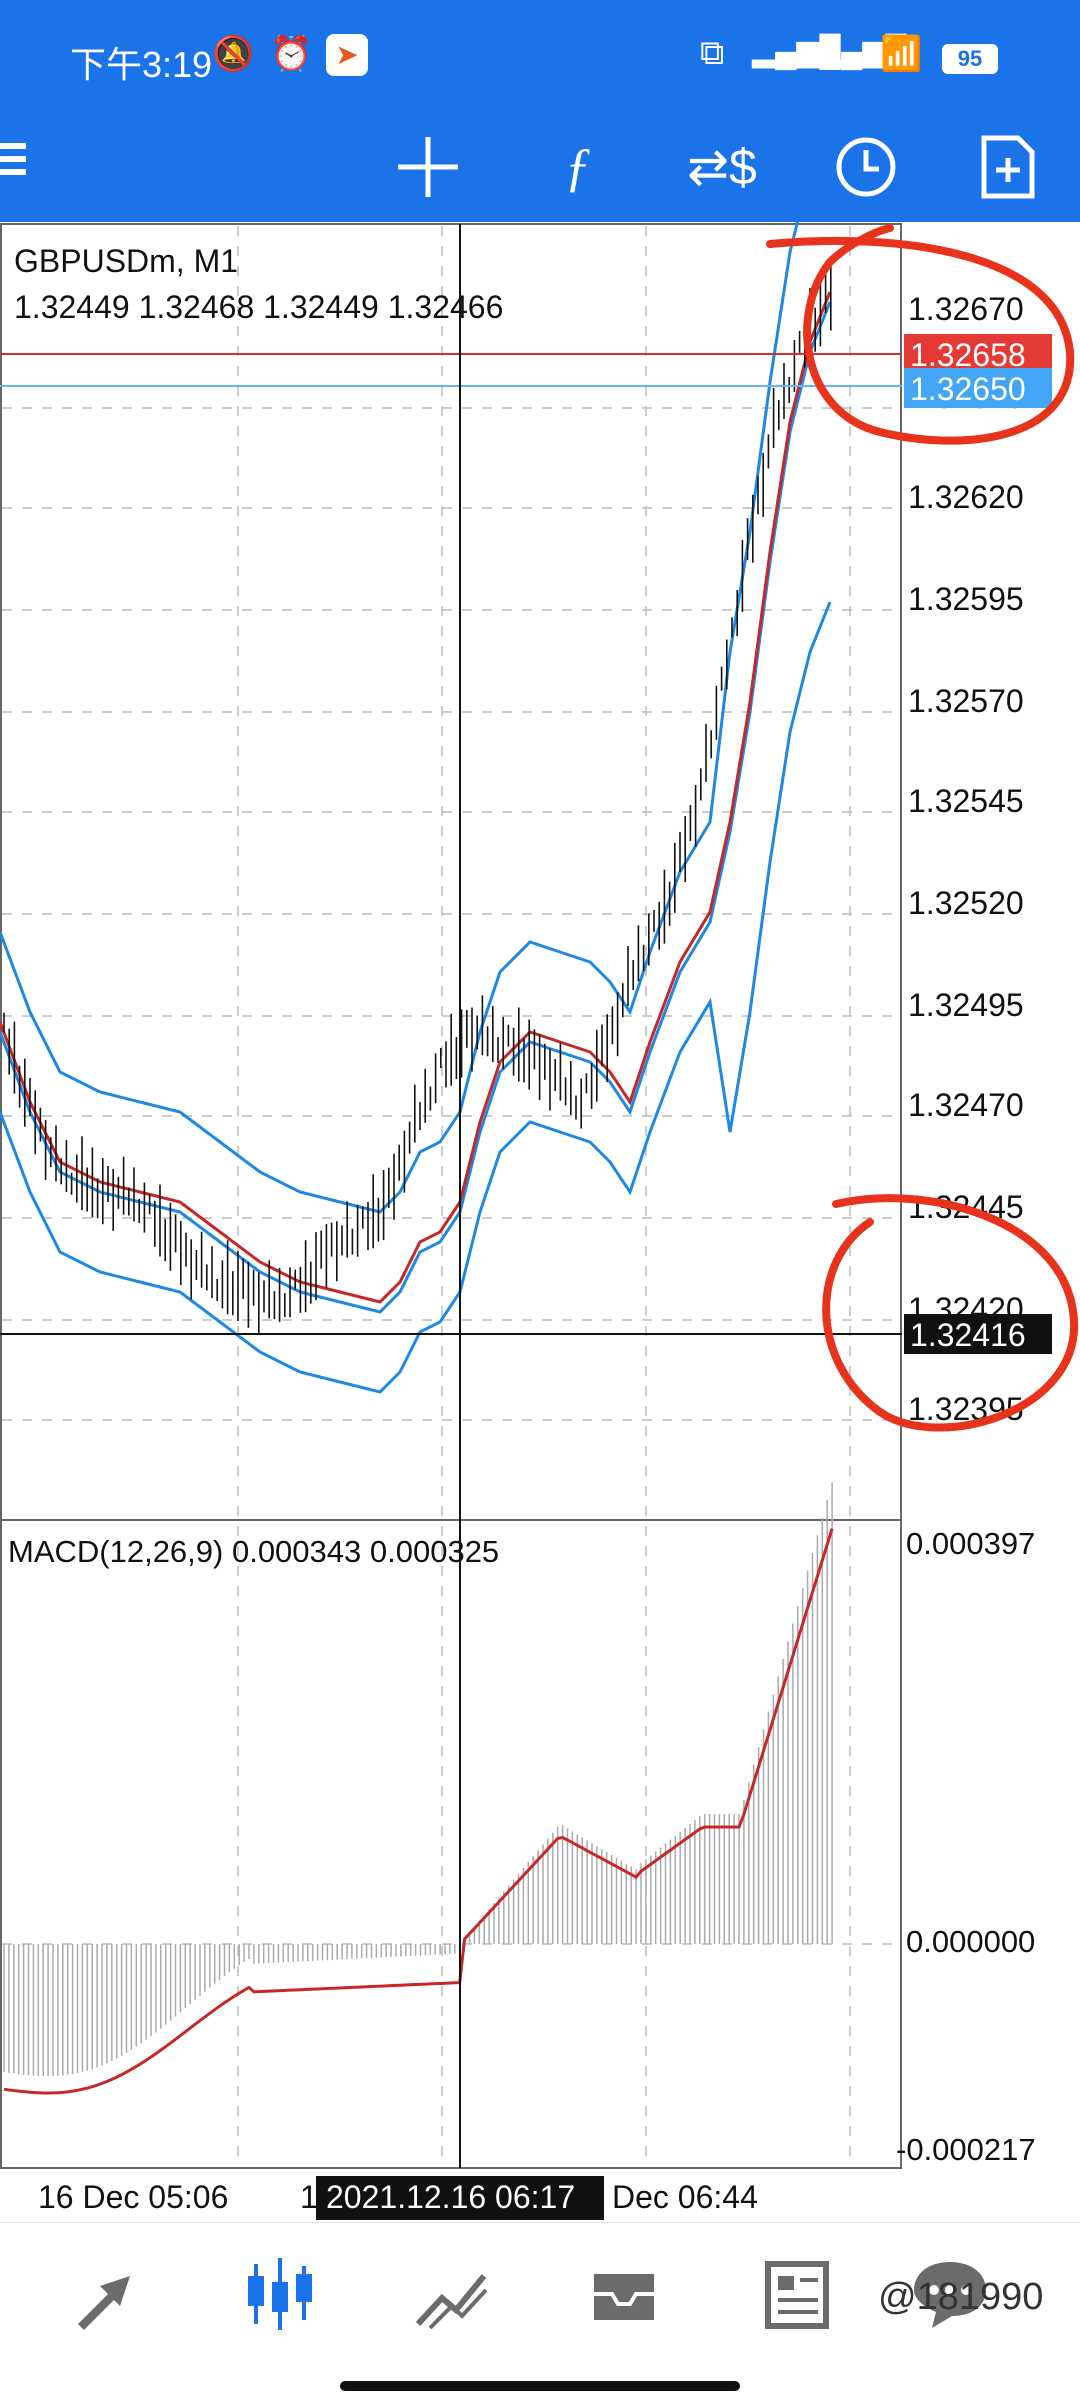 Image resolution: width=1080 pixels, height=2400 pixels. What do you see at coordinates (968, 1335) in the screenshot?
I see `crosshair-price-label: 1.32416` at bounding box center [968, 1335].